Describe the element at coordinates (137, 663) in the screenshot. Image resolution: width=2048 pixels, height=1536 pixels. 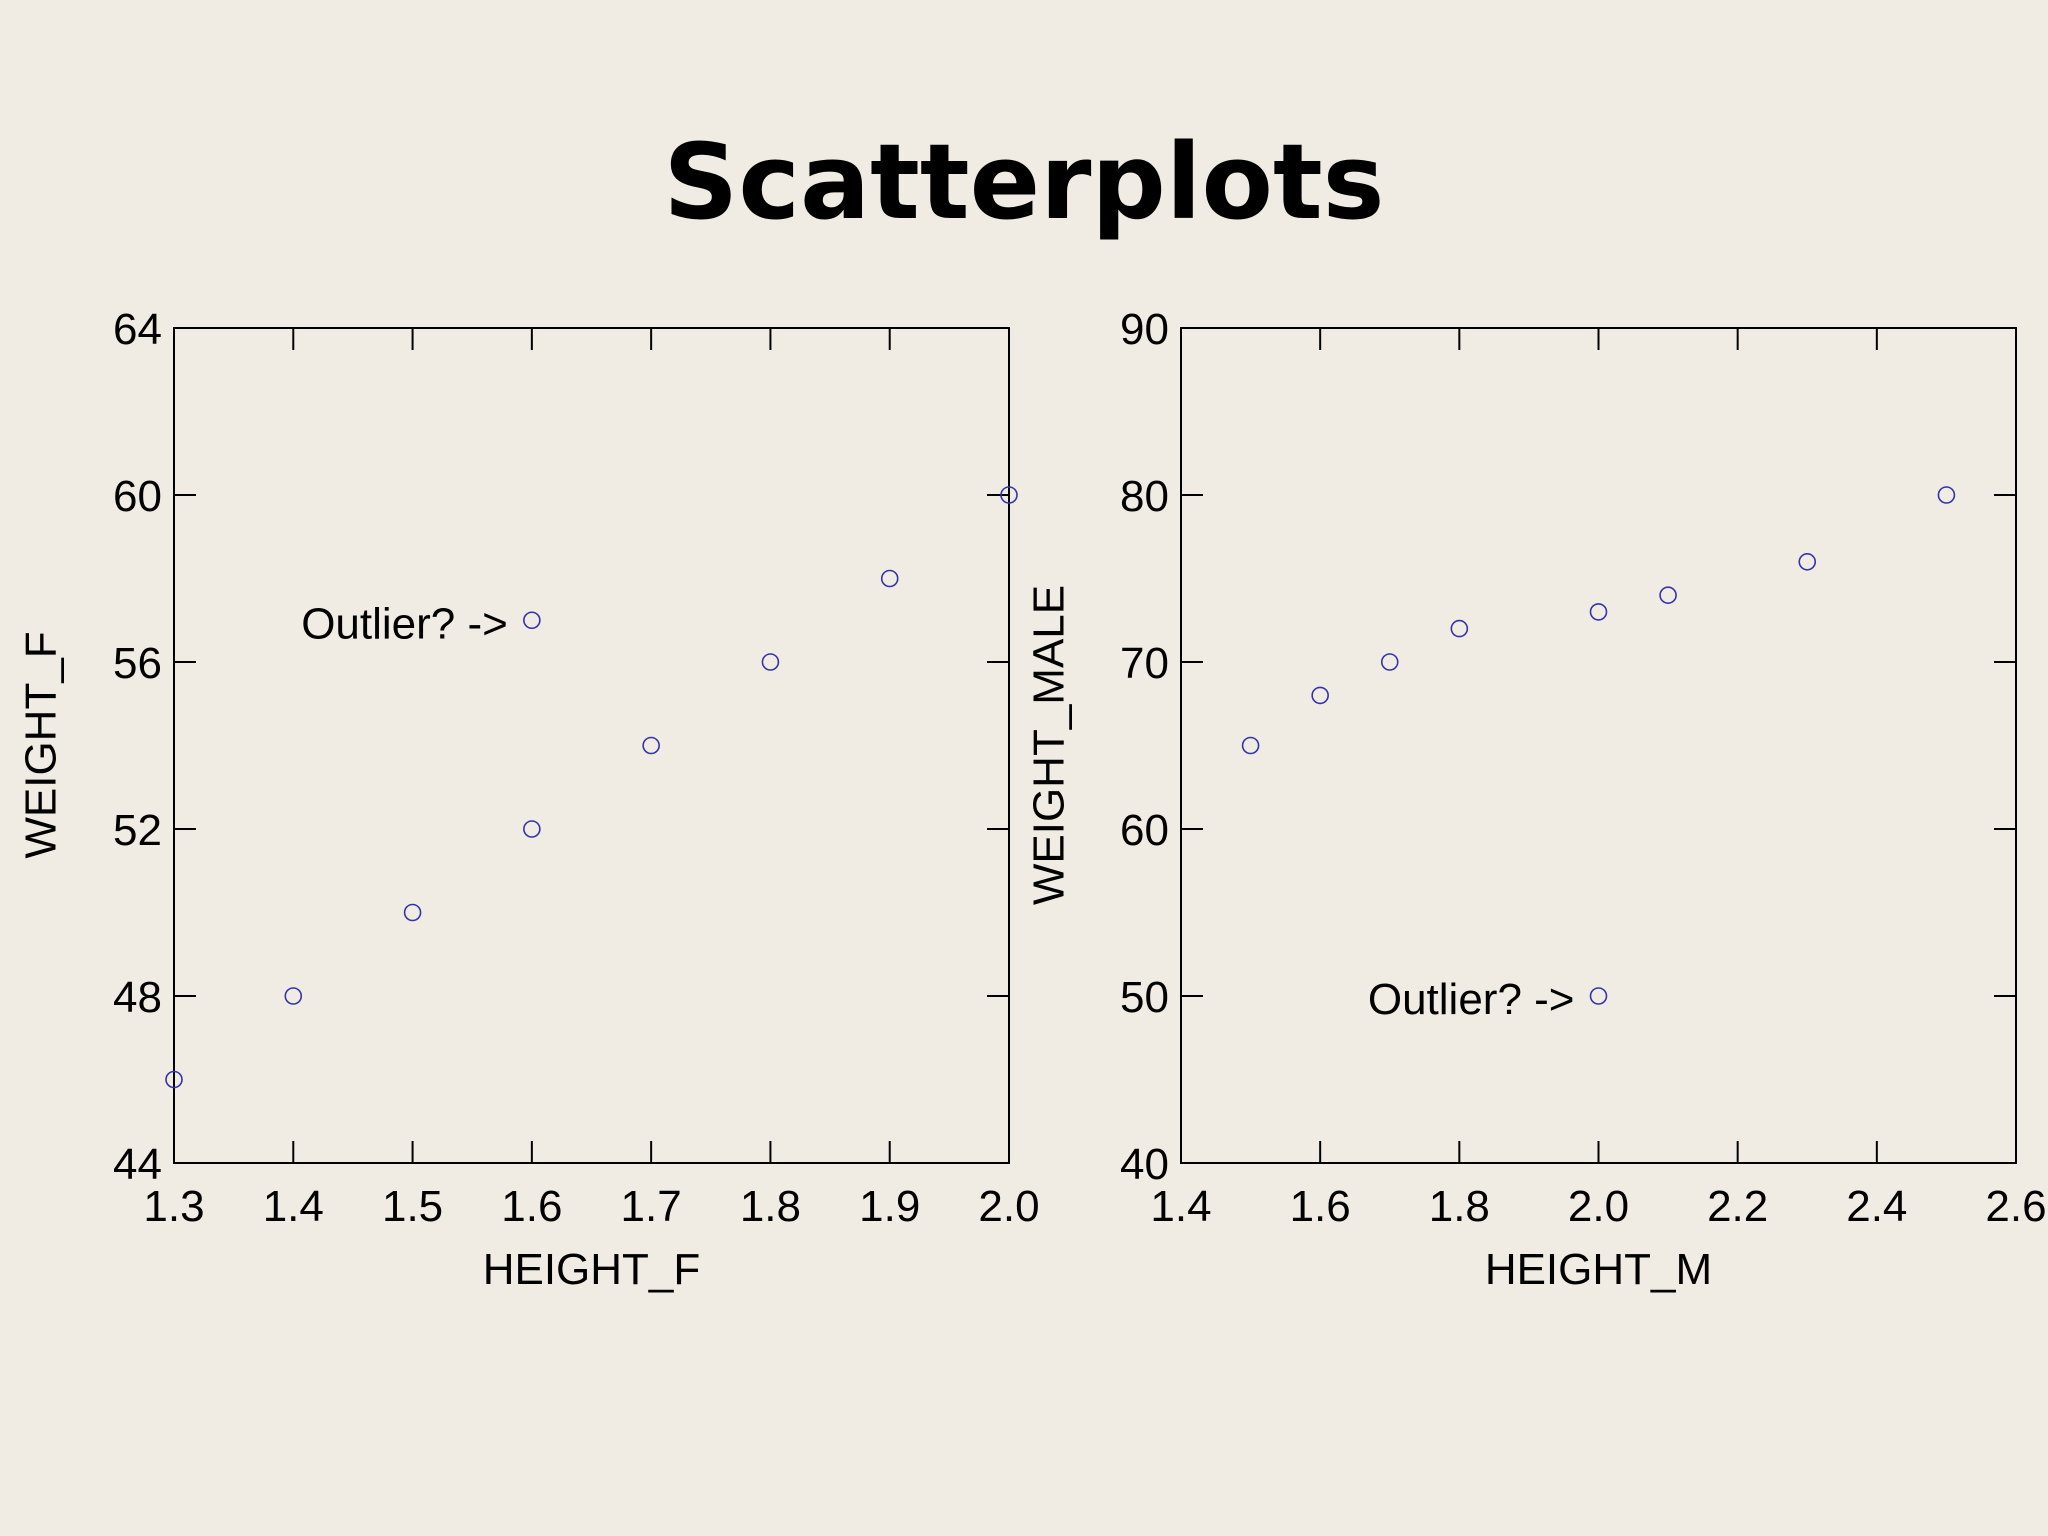
I see `y-tick-label: 56` at that location.